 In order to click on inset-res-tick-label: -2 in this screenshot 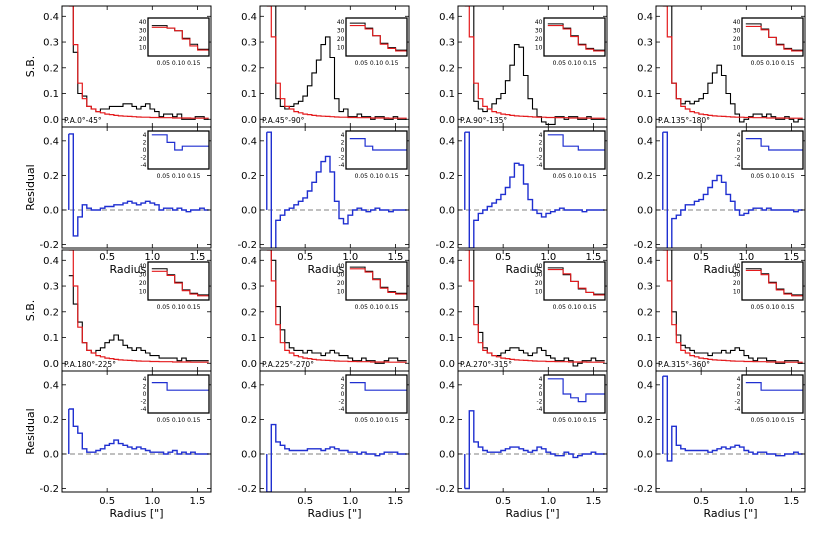, I will do `click(342, 158)`.